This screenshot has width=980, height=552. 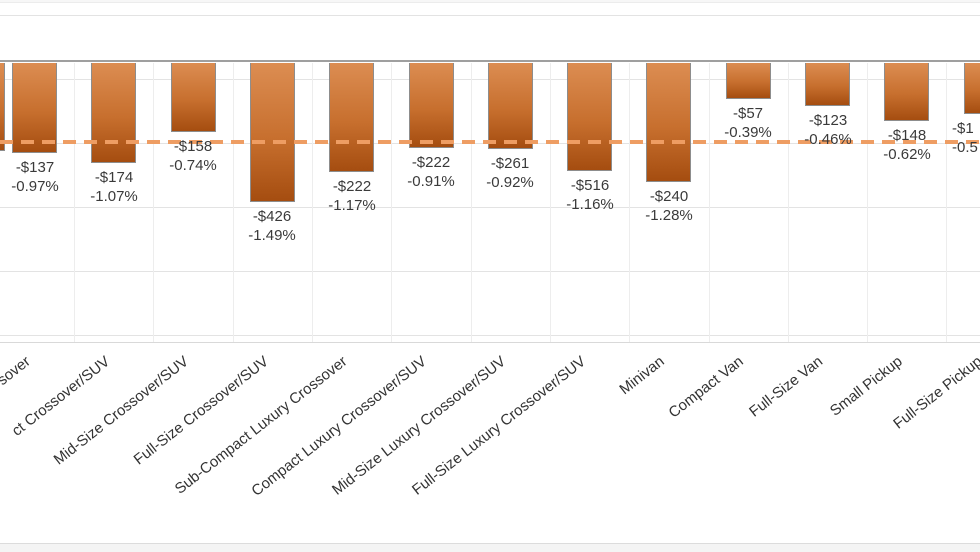 What do you see at coordinates (490, 548) in the screenshot?
I see `bottom-band` at bounding box center [490, 548].